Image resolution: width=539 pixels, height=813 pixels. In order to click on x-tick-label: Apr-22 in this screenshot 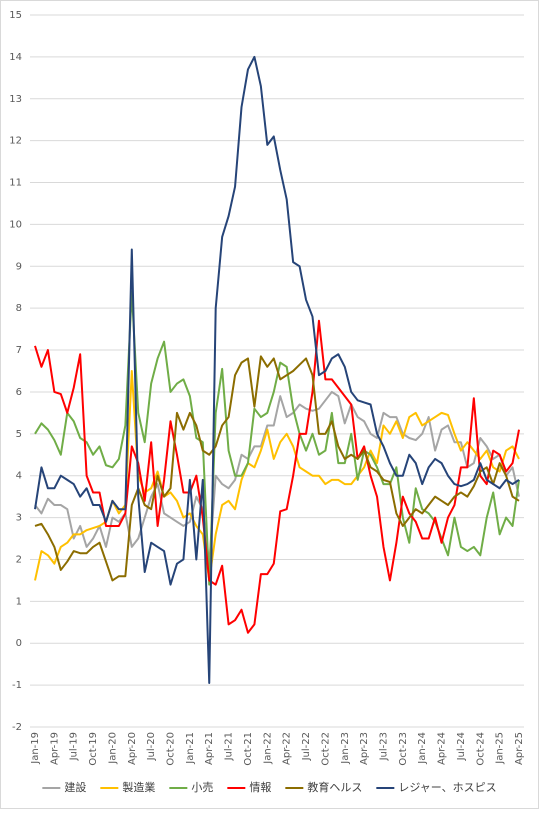, I will do `click(287, 748)`.